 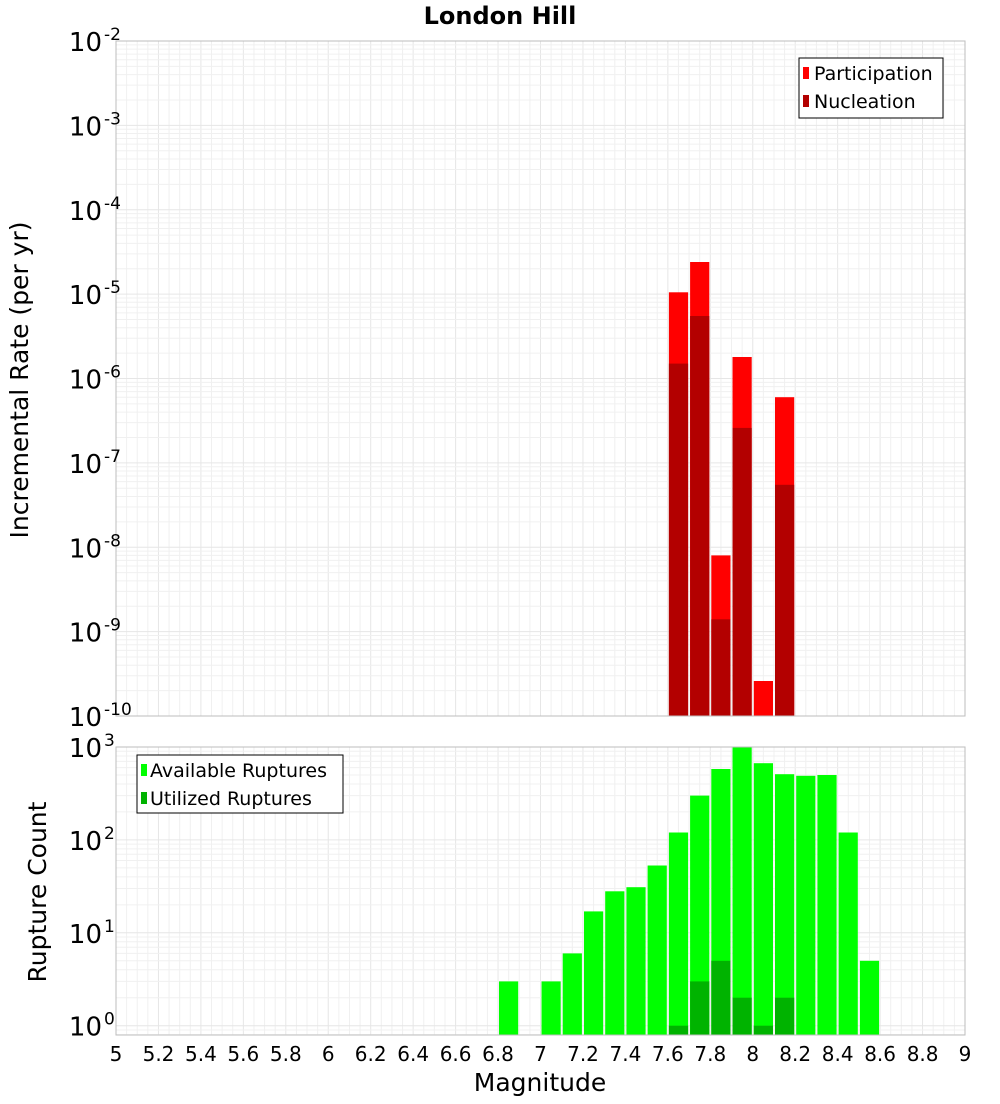 I want to click on x-tick-label: 7, so click(x=540, y=1054).